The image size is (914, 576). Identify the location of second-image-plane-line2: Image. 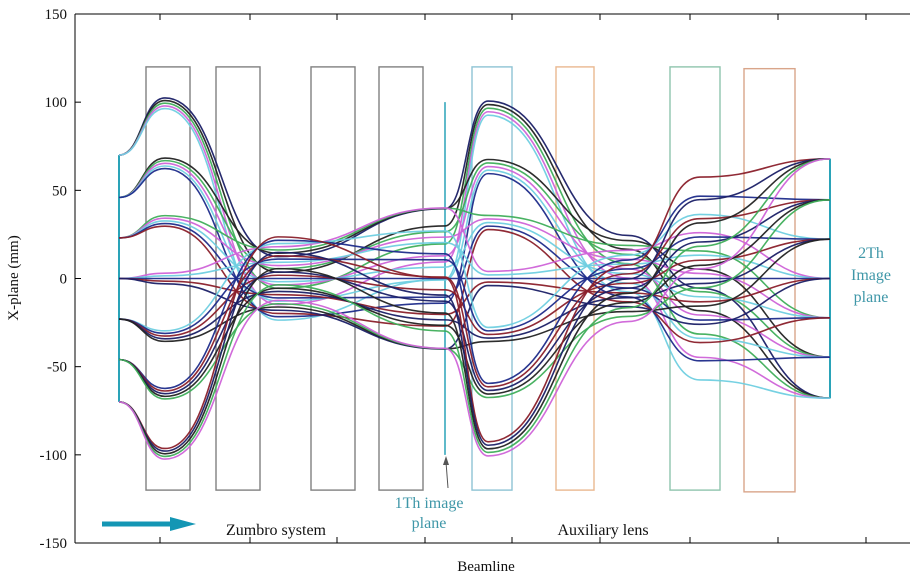
(871, 275).